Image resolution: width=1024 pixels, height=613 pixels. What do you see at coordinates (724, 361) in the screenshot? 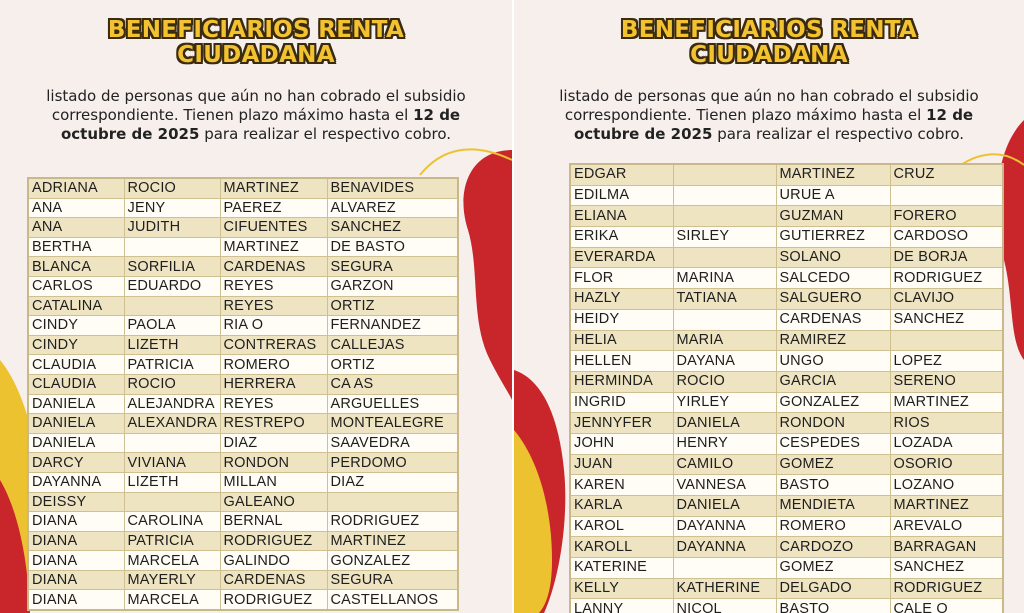
I see `second-name-cell: DAYANA` at bounding box center [724, 361].